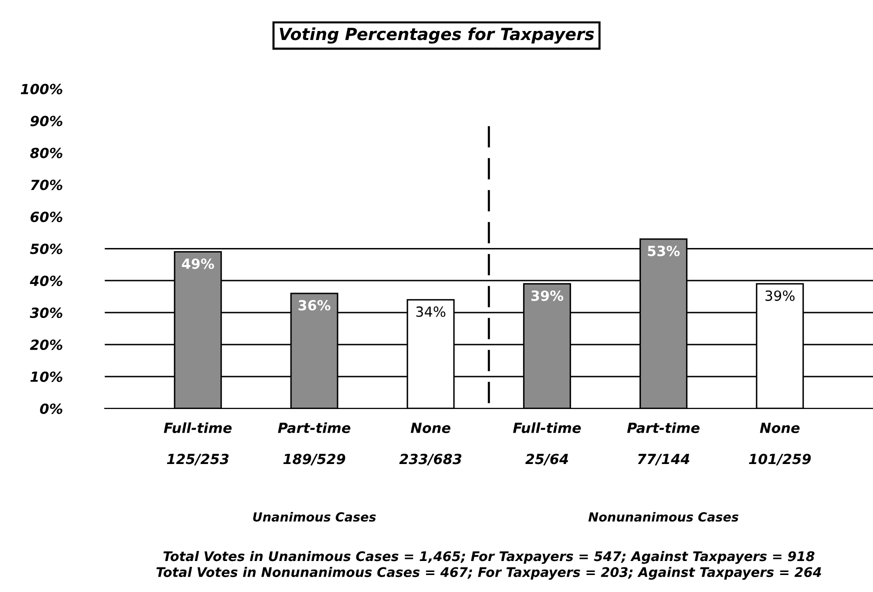 The height and width of the screenshot is (592, 873). Describe the element at coordinates (314, 444) in the screenshot. I see `category-label: Part-time 189/529` at that location.